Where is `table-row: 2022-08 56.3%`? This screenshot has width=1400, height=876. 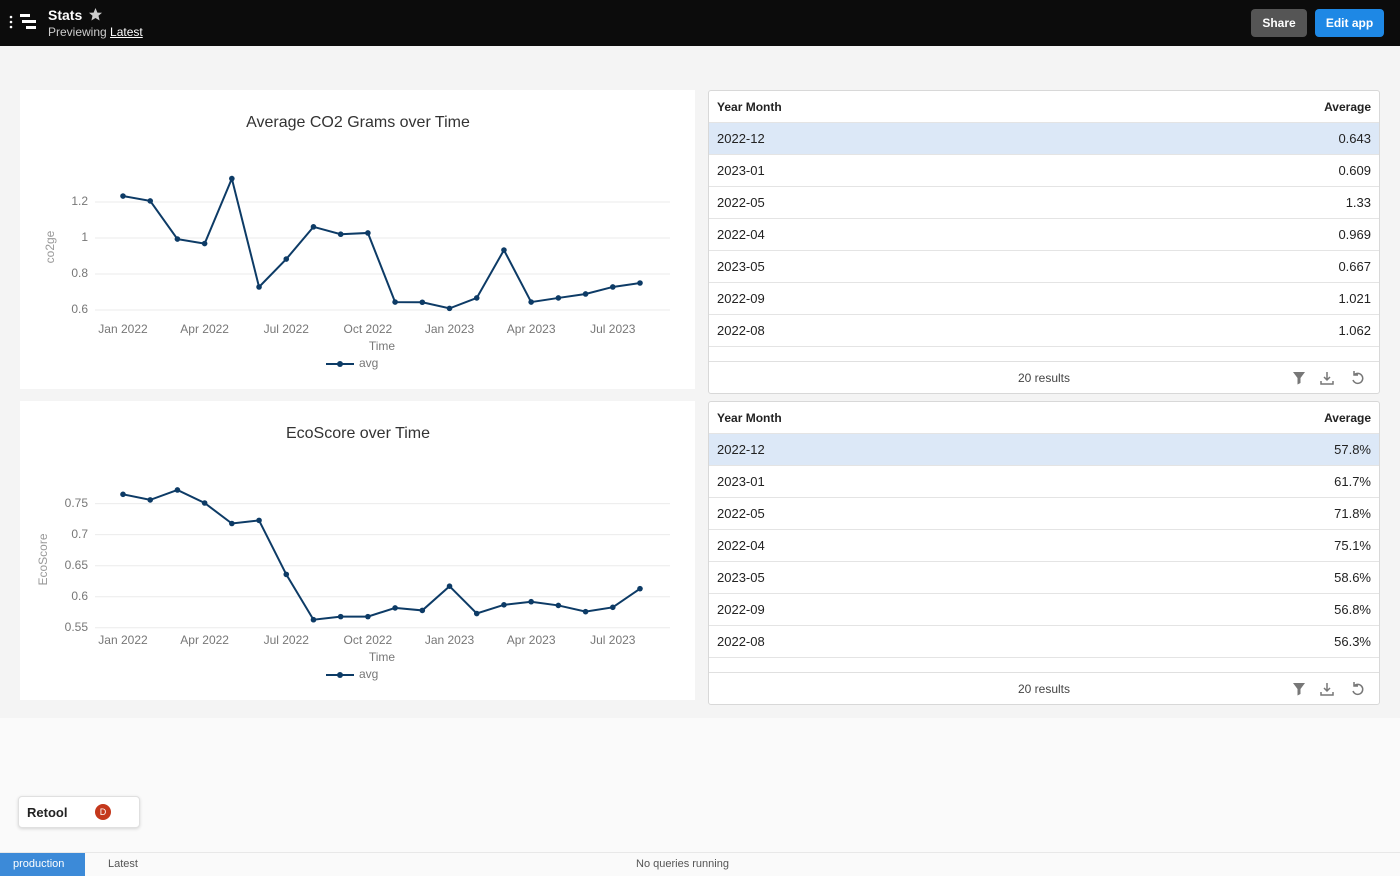
table-row: 2022-08 56.3% is located at coordinates (1044, 642).